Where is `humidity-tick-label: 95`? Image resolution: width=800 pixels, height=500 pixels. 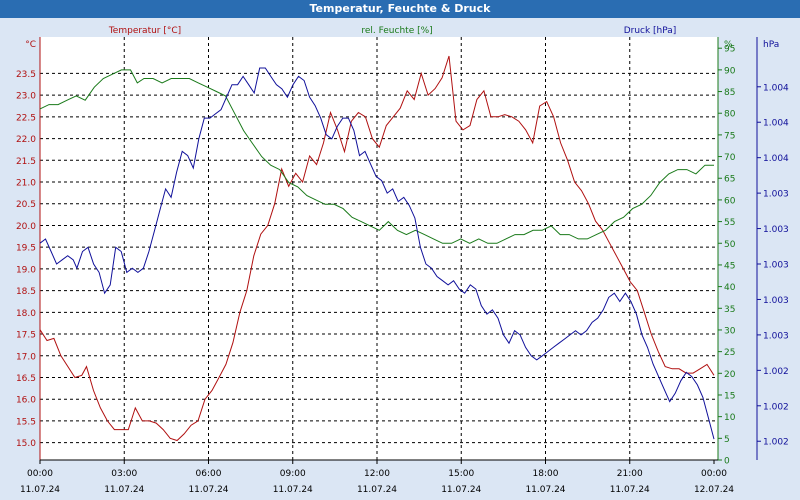
humidity-tick-label: 95 is located at coordinates (729, 50).